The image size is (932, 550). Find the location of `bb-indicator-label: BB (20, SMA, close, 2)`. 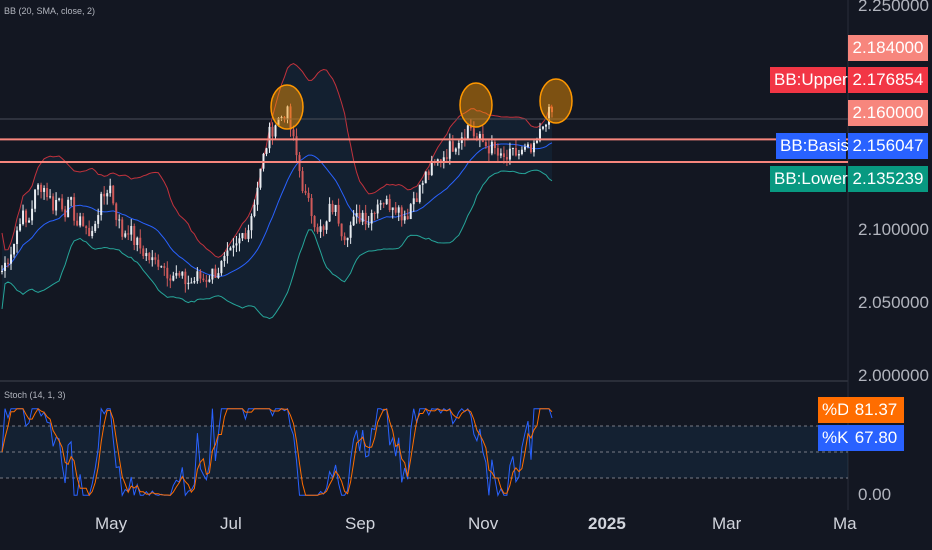

bb-indicator-label: BB (20, SMA, close, 2) is located at coordinates (50, 11).